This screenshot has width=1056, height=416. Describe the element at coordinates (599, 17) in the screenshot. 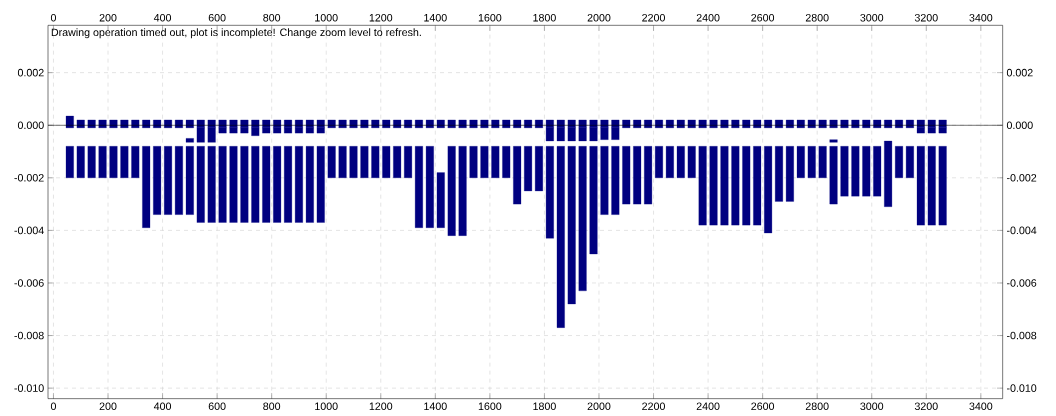

I see `x-tick-label: 2000` at that location.